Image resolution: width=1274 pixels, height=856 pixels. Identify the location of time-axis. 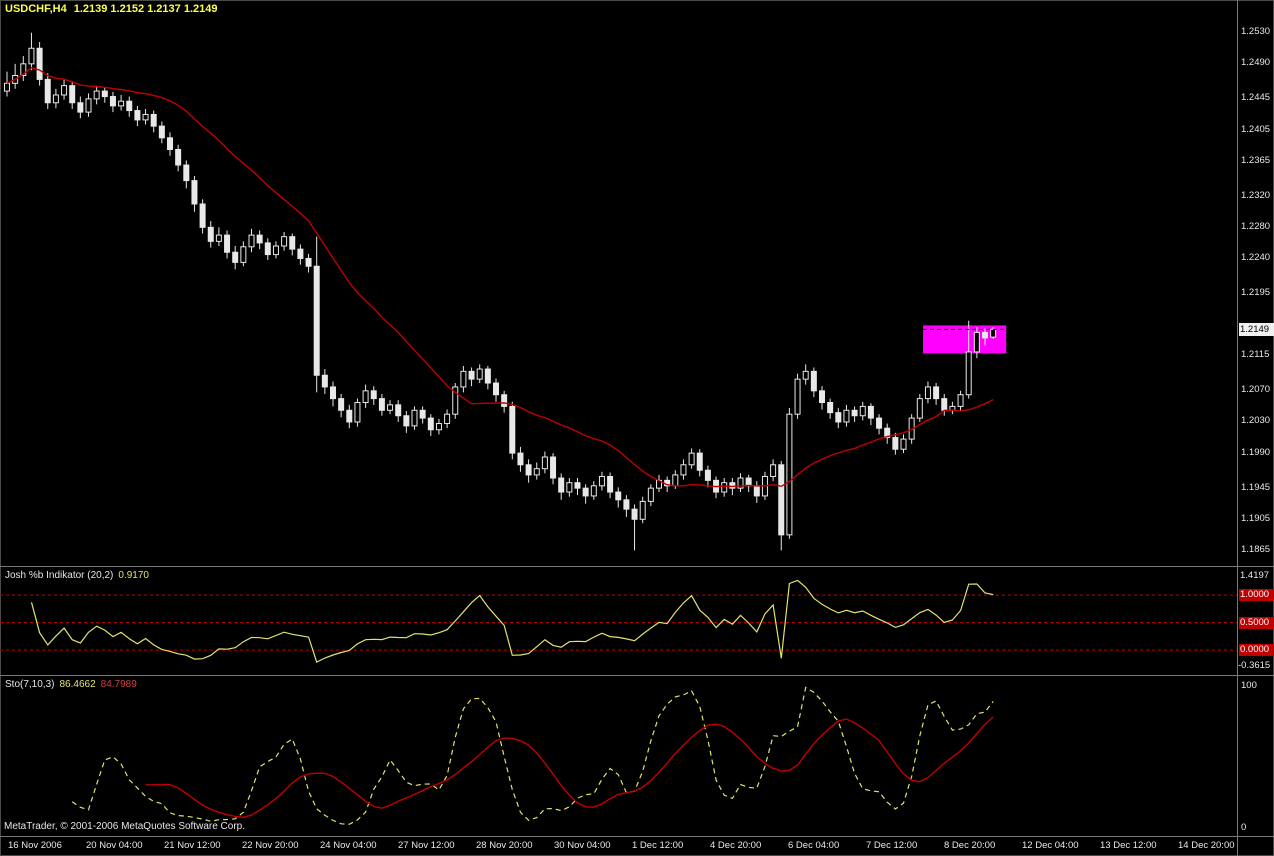
(637, 847).